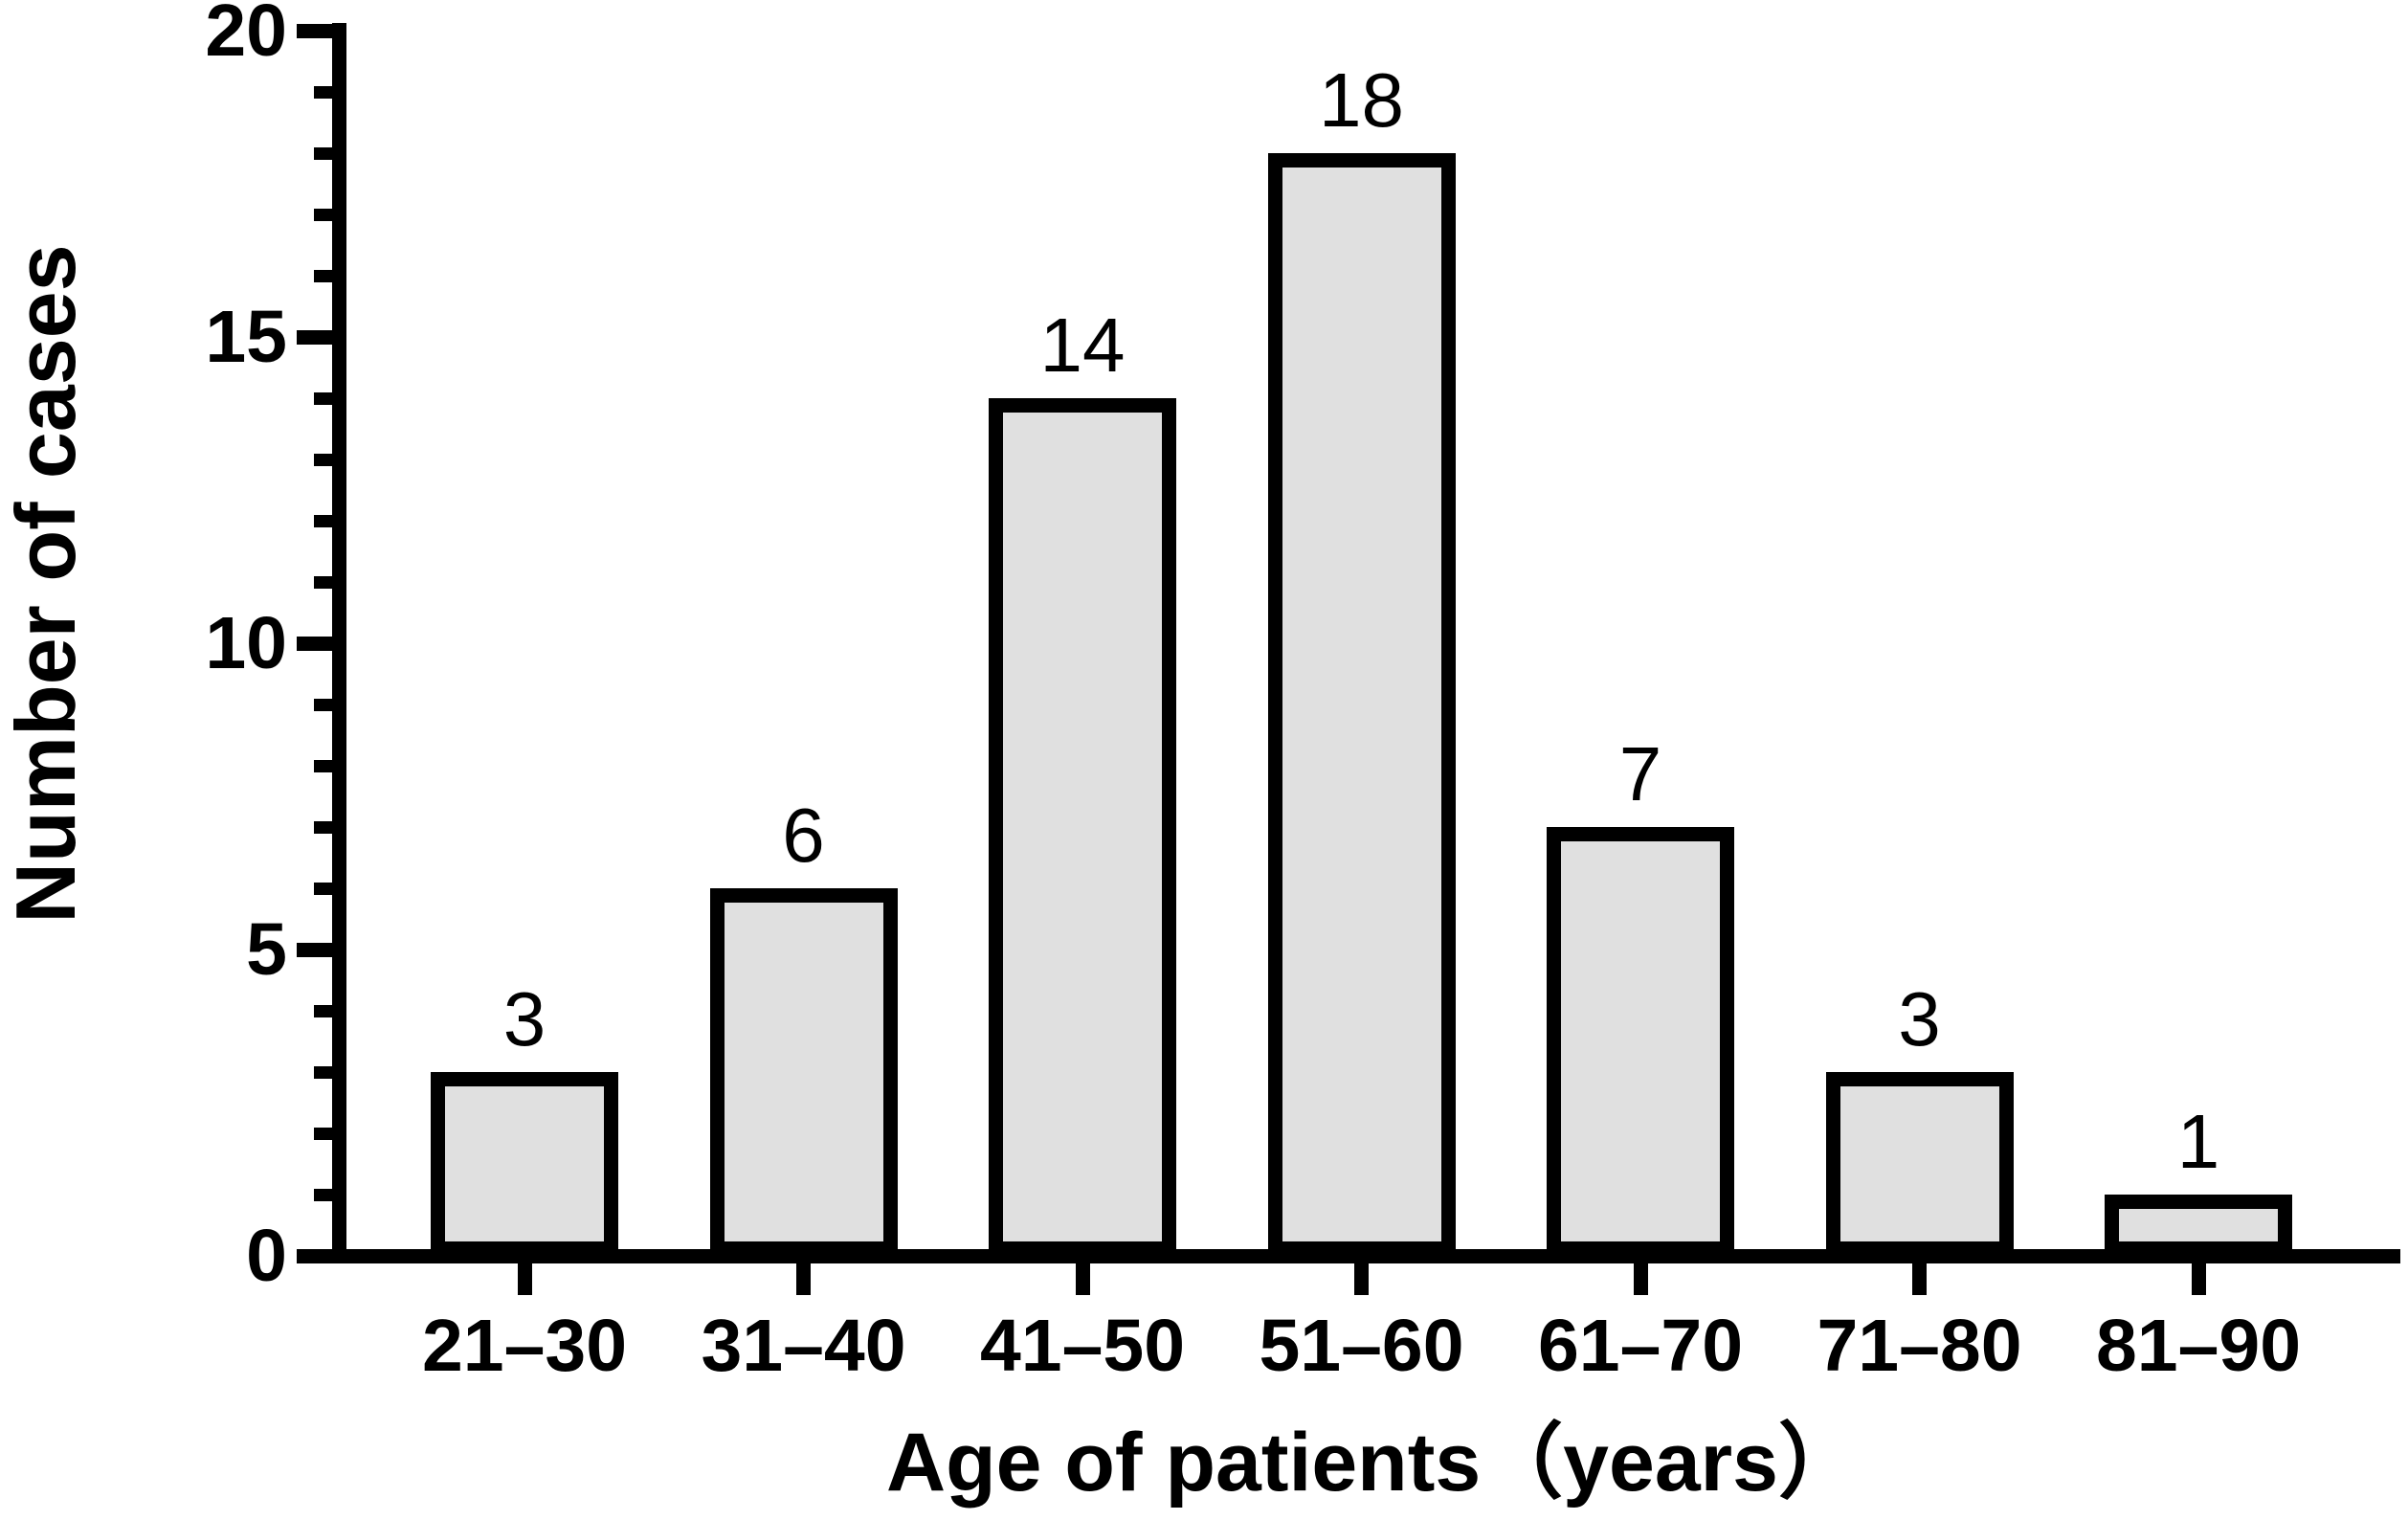  Describe the element at coordinates (804, 836) in the screenshot. I see `bar-value-label: 6` at that location.